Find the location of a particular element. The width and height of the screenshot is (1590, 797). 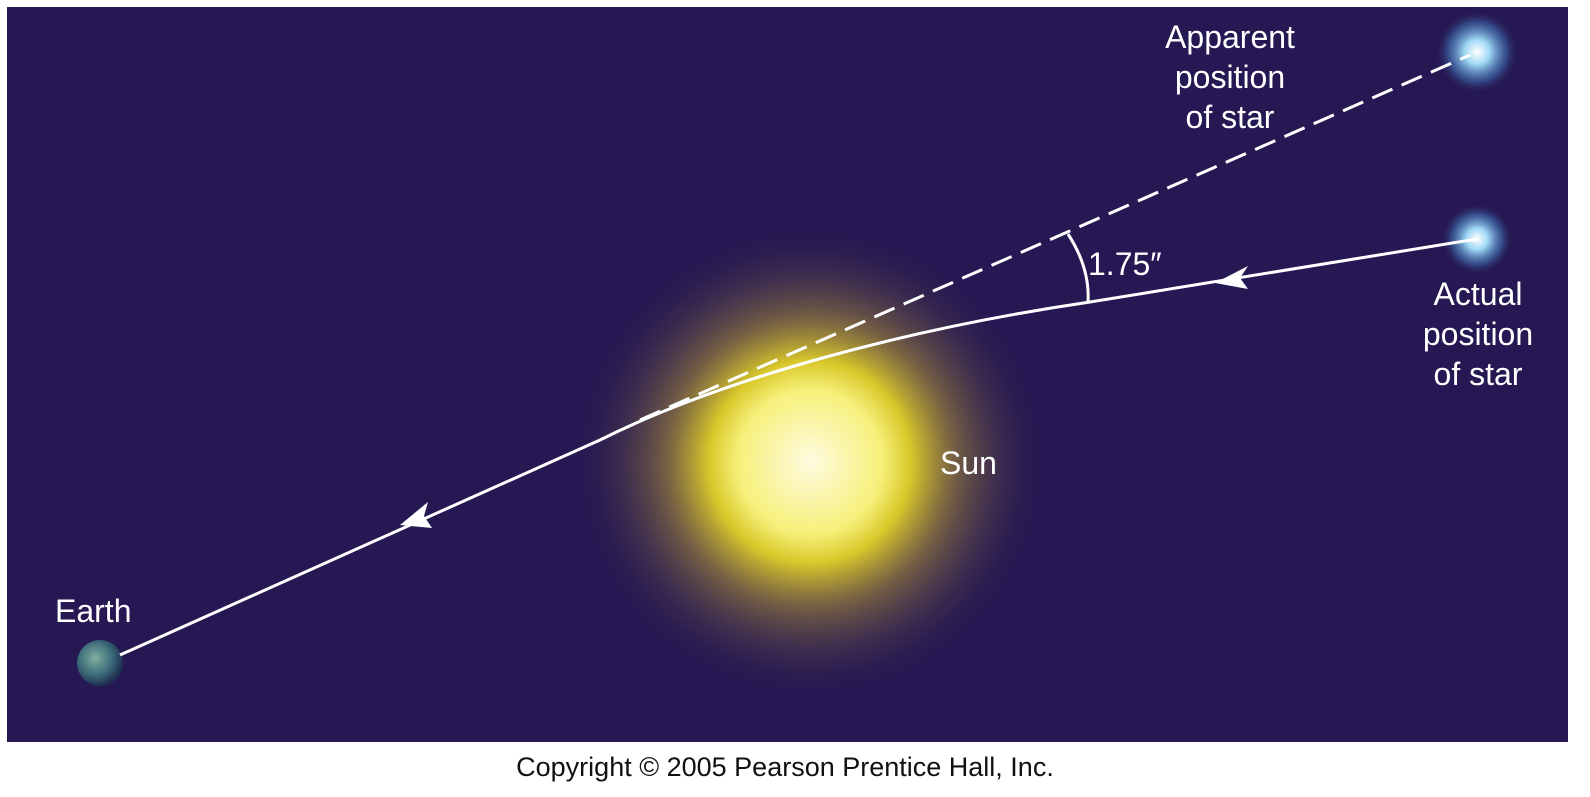

label: Actual is located at coordinates (1478, 294).